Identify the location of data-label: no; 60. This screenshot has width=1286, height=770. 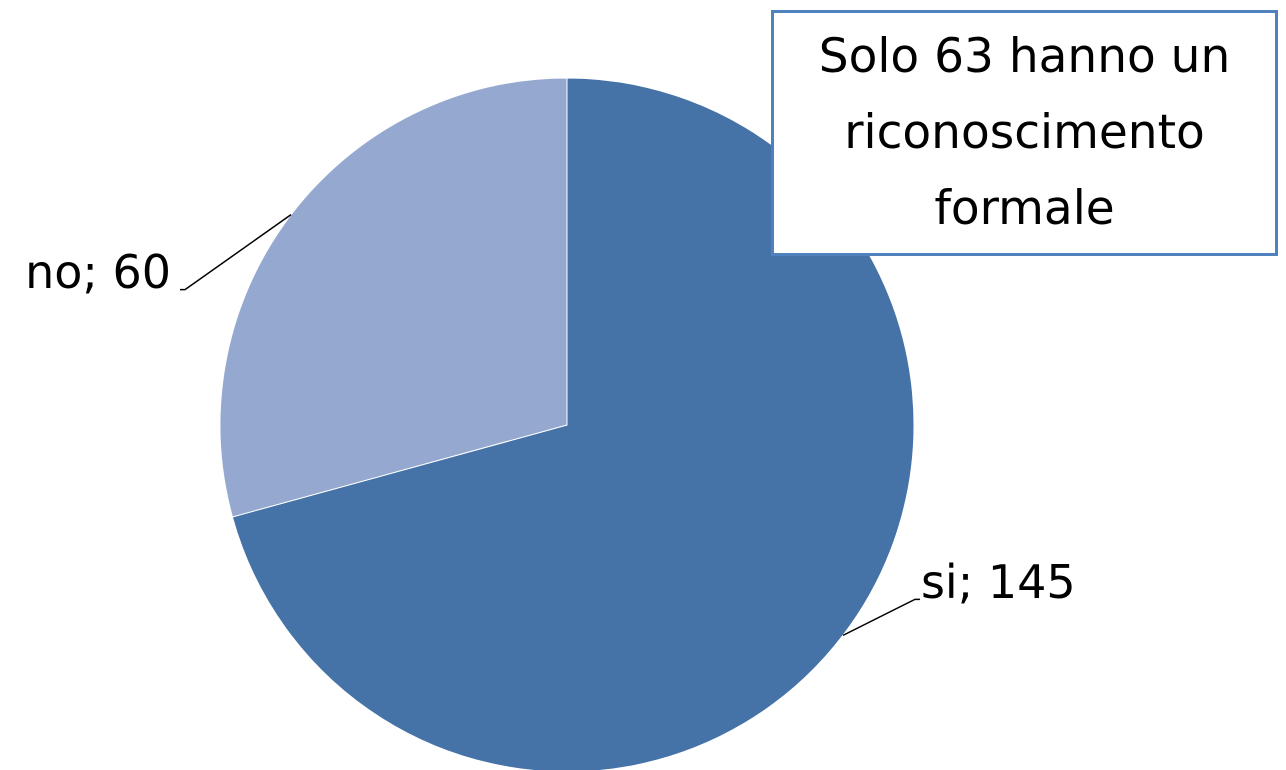
(98, 272).